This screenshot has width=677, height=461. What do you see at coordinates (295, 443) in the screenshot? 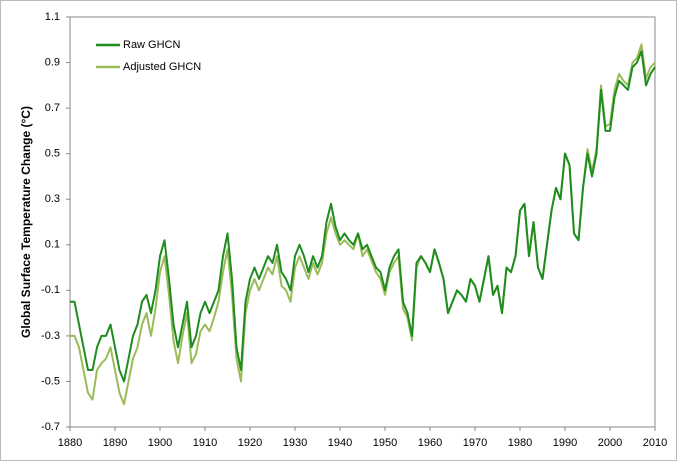
I see `x-tick-label: 1930` at bounding box center [295, 443].